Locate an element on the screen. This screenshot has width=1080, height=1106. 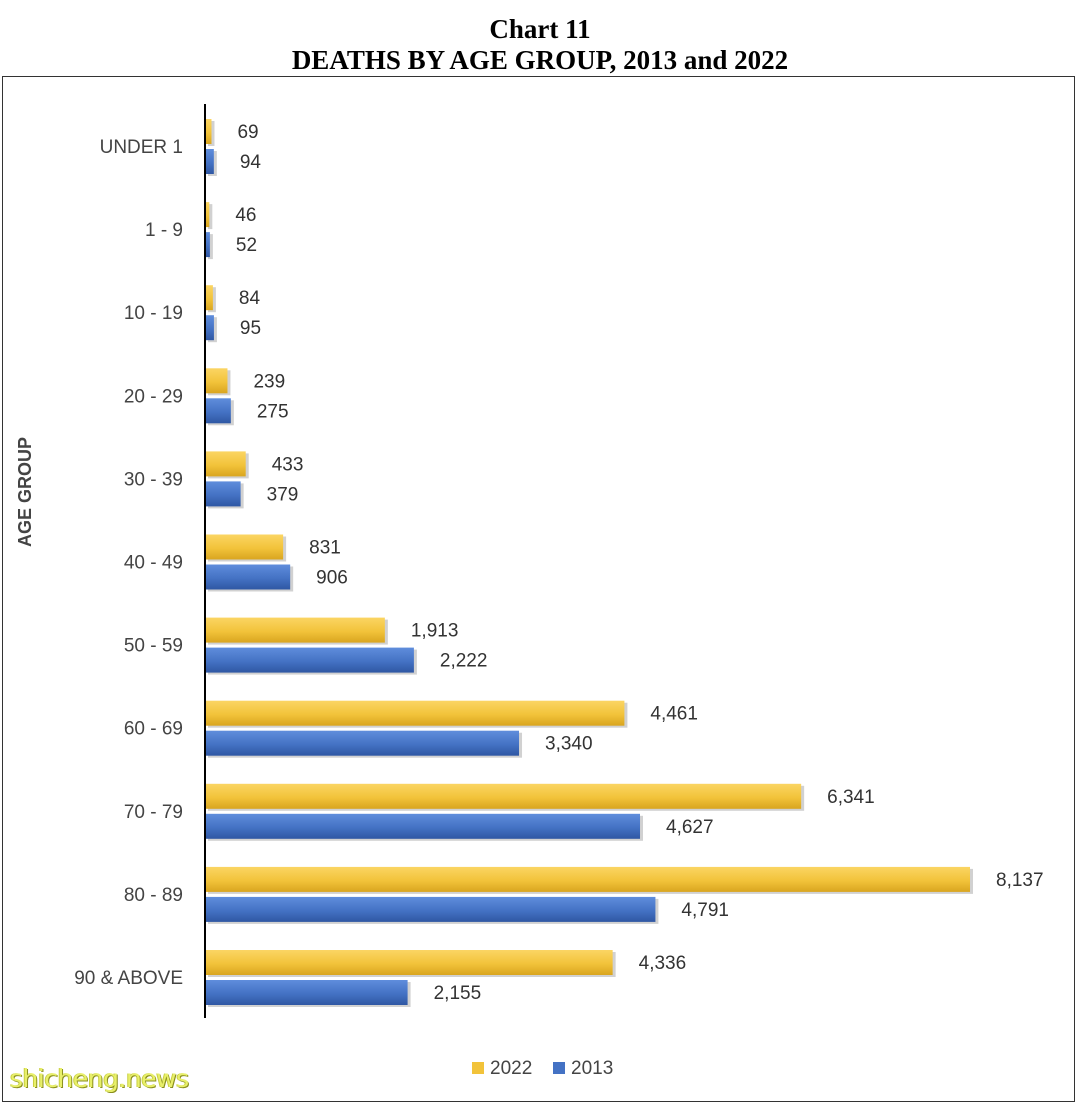
data-label: 1,913 is located at coordinates (435, 631).